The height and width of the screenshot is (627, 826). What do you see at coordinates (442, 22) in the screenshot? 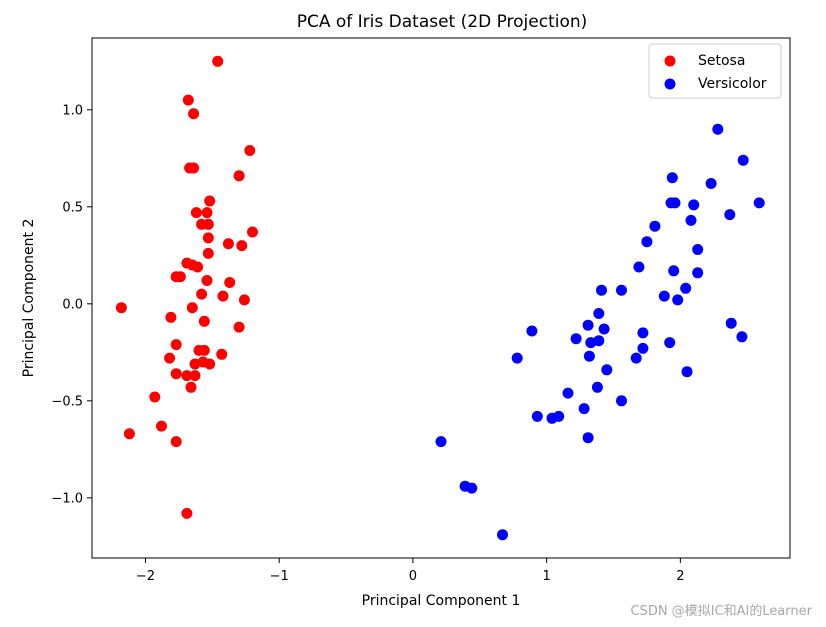
I see `chart-title: PCA of Iris Dataset (2D Projection)` at bounding box center [442, 22].